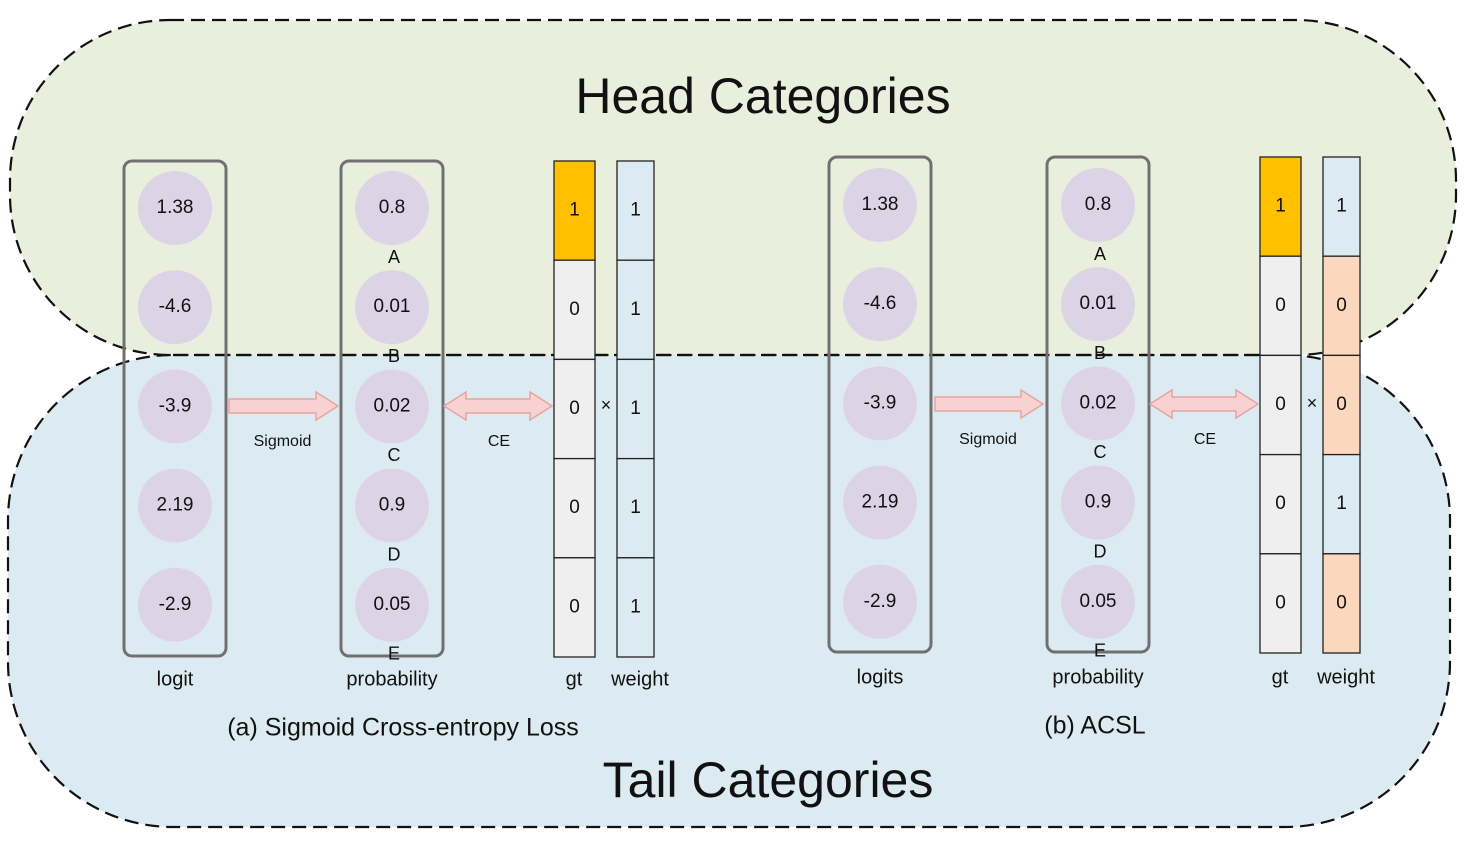 The height and width of the screenshot is (844, 1465). I want to click on logit-column-label: logit, so click(175, 679).